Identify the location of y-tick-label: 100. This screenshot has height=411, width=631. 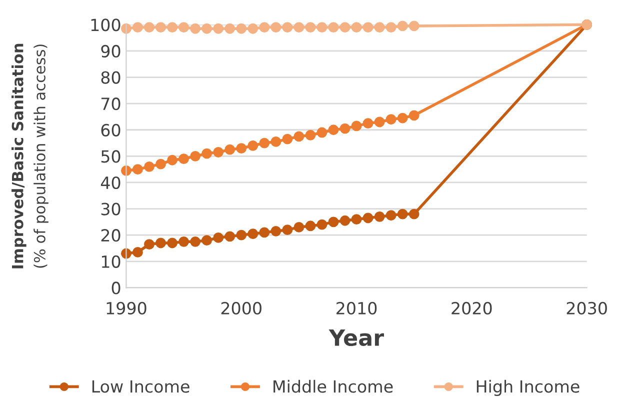
(105, 25).